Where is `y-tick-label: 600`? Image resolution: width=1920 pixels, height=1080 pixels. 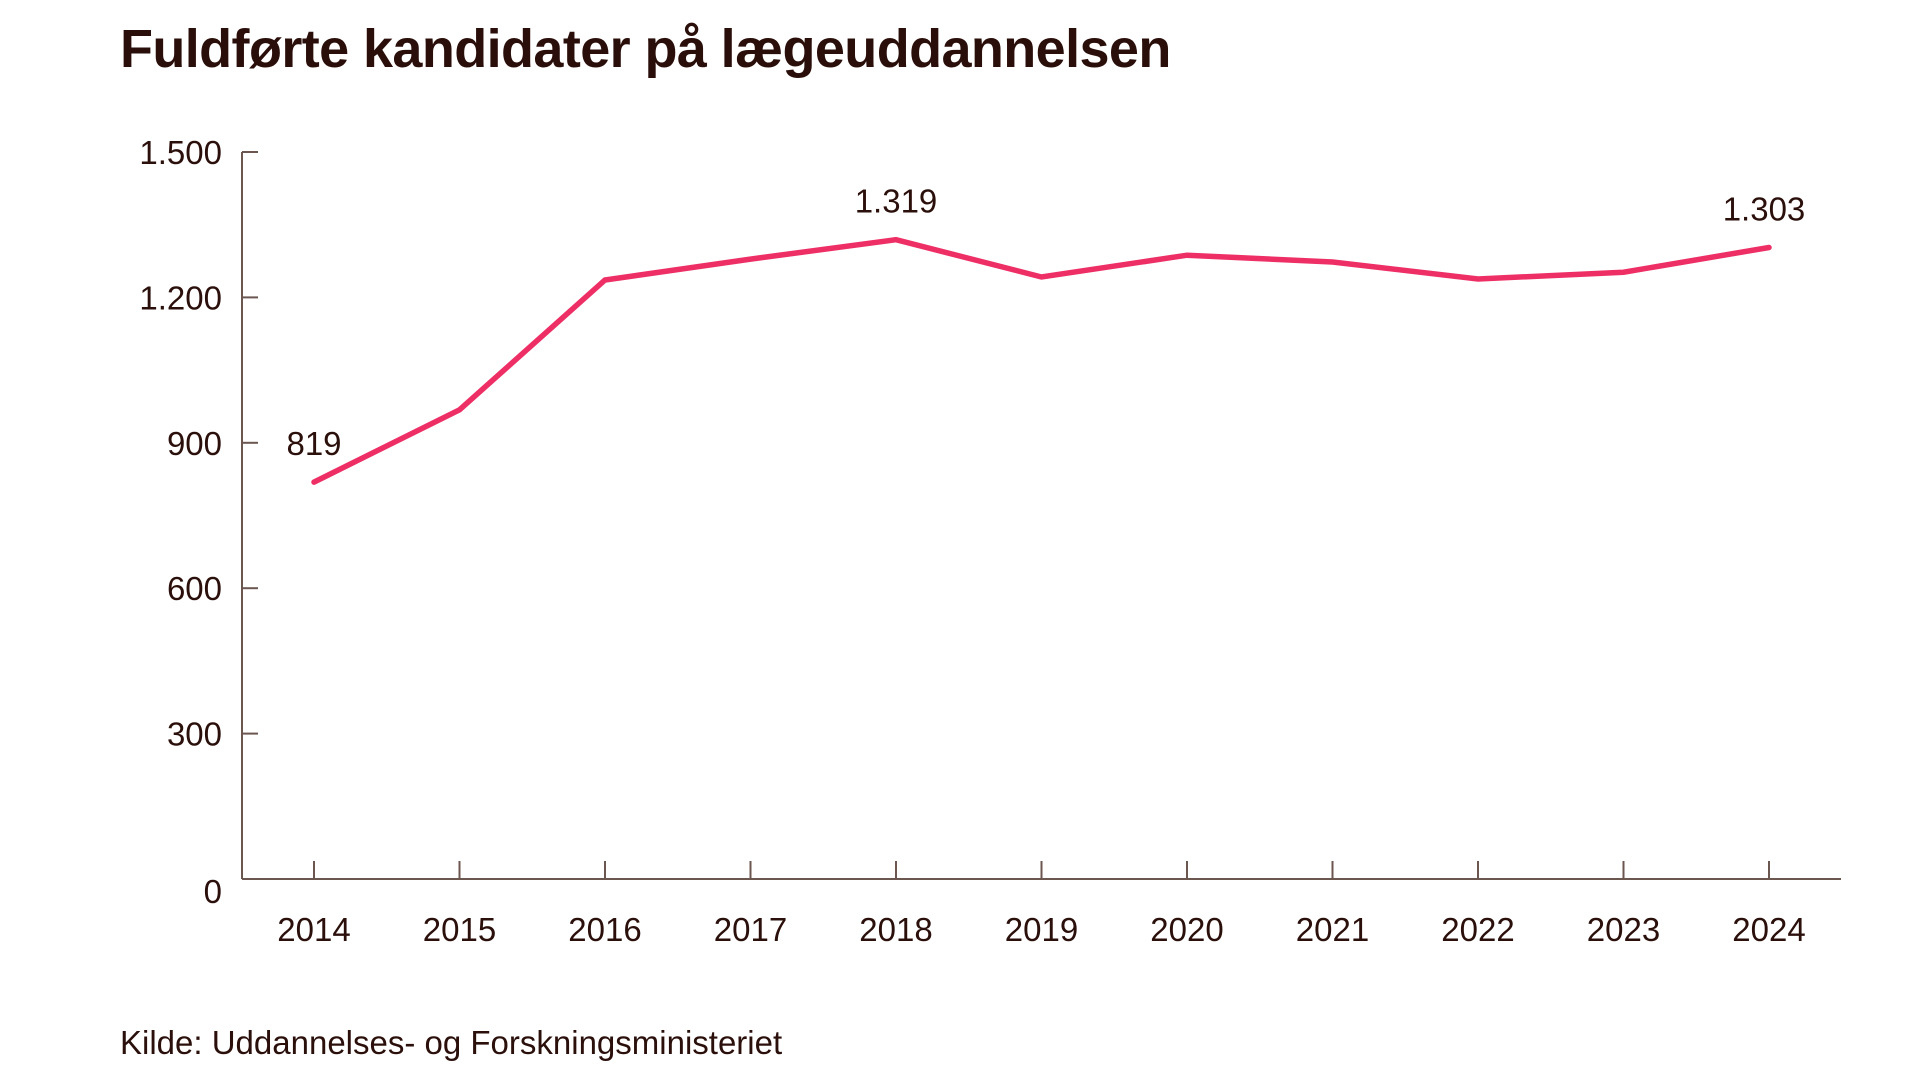 y-tick-label: 600 is located at coordinates (194, 588).